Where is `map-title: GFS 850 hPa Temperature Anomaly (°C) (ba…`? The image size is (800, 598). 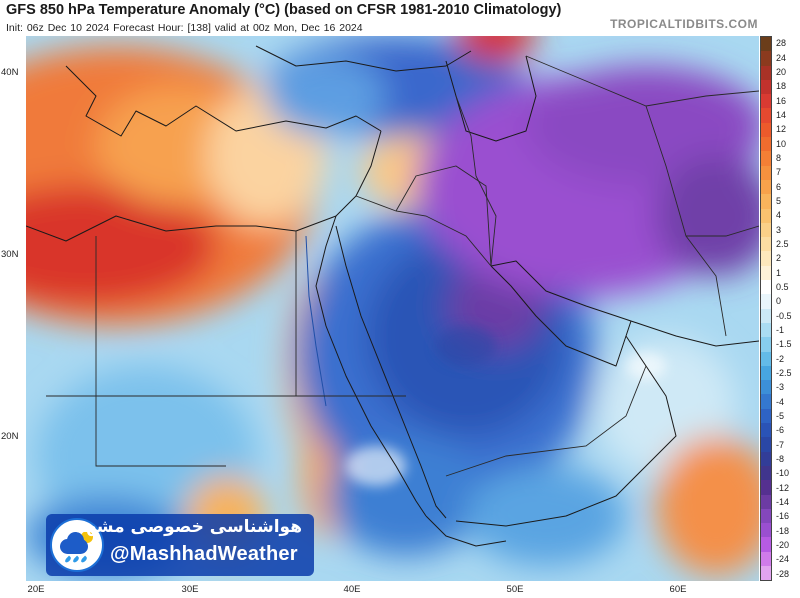 map-title: GFS 850 hPa Temperature Anomaly (°C) (ba… is located at coordinates (284, 10).